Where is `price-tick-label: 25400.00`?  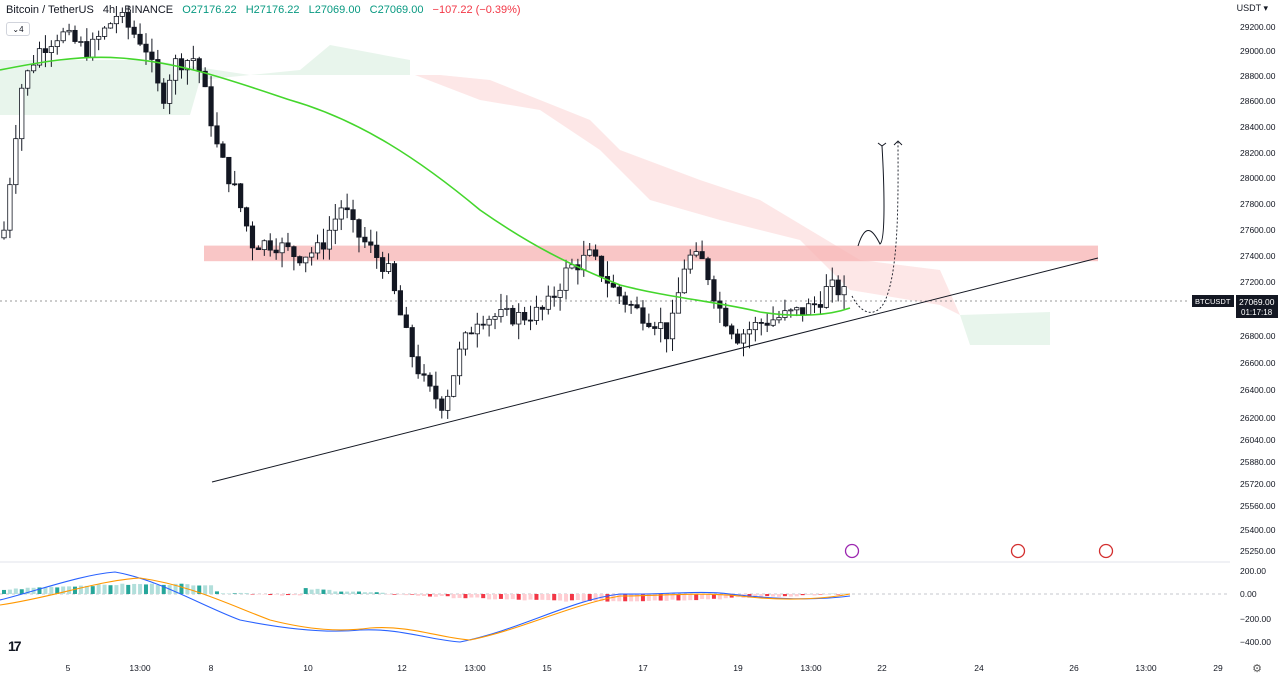 price-tick-label: 25400.00 is located at coordinates (1258, 530).